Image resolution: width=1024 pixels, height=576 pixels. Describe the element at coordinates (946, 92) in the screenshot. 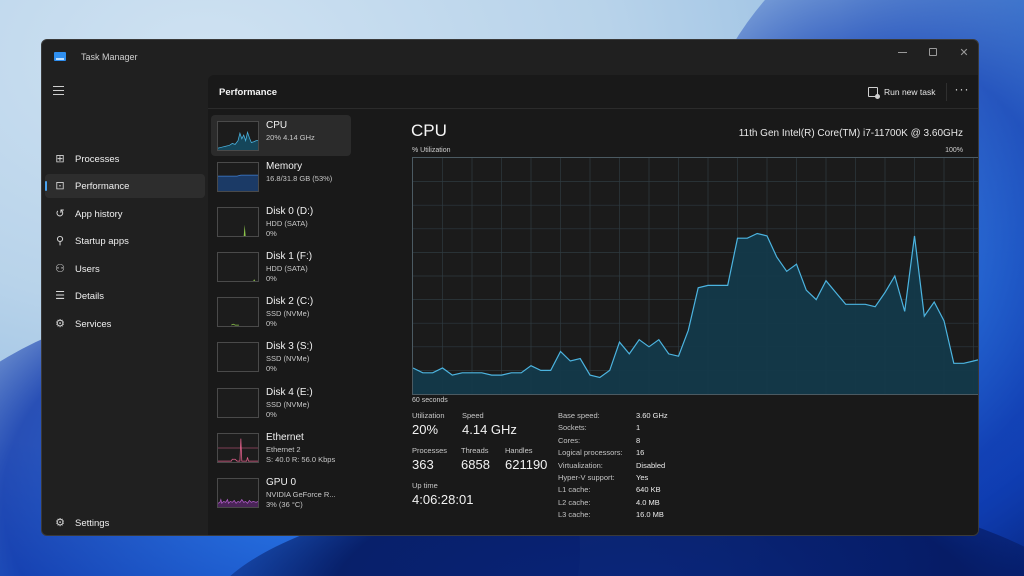

I see `header-divider` at that location.